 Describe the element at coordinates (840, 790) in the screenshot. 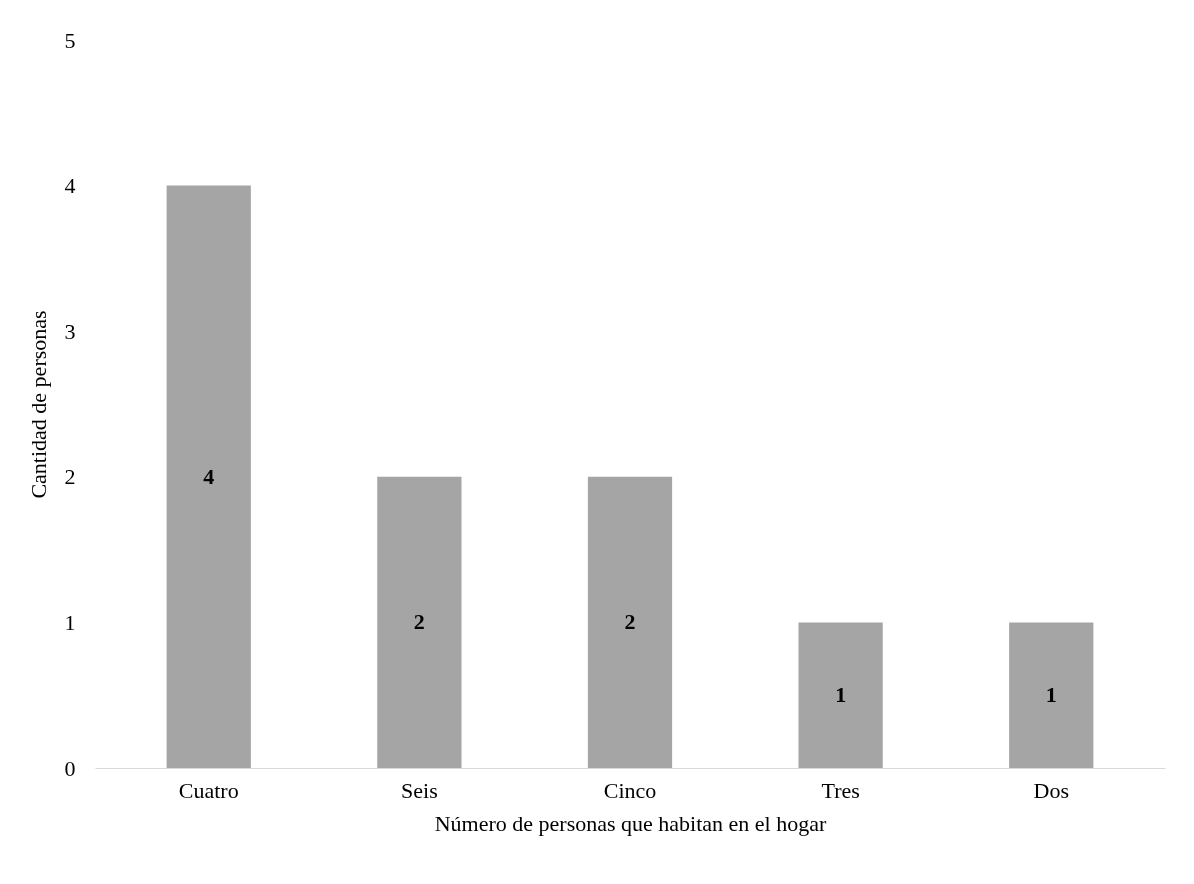

I see `x-tick-label: Tres` at that location.